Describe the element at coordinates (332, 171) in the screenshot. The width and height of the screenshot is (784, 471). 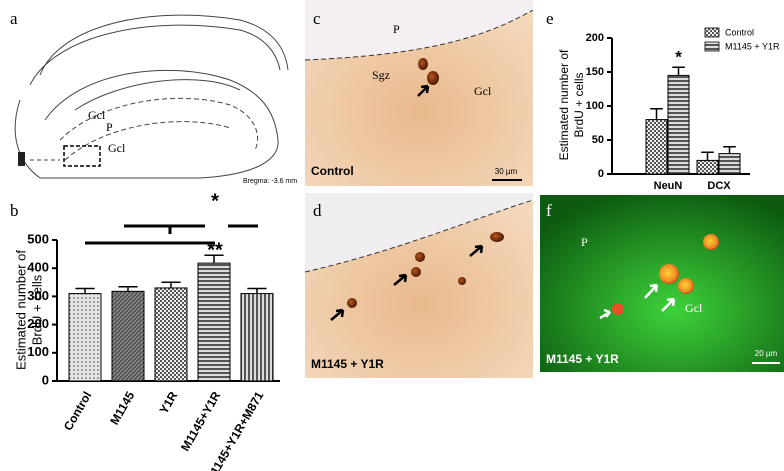
I see `caption: Control` at that location.